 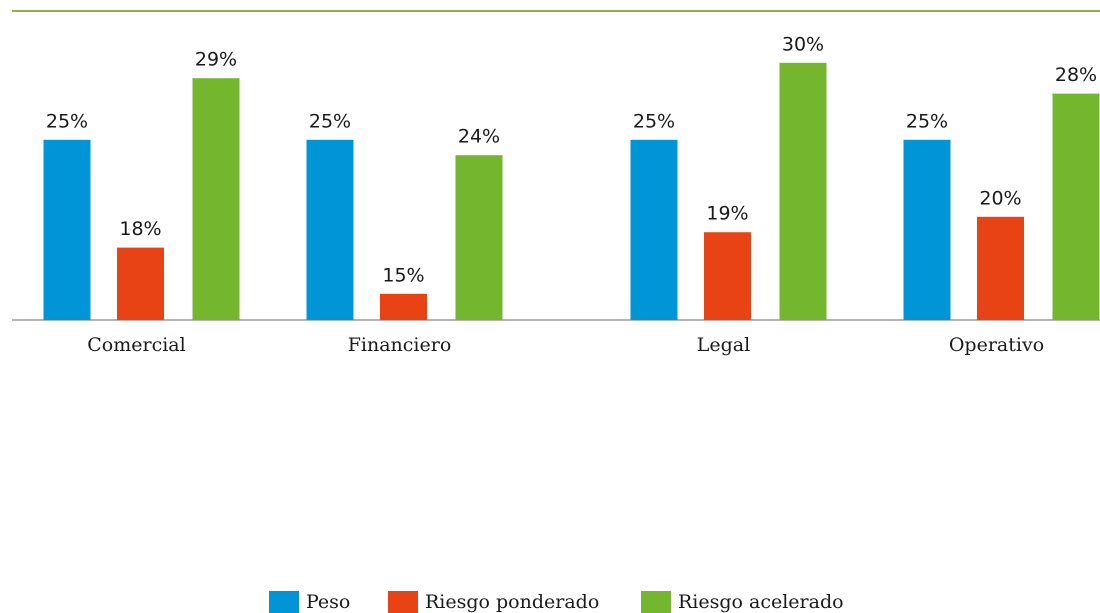 I want to click on value-label: 24%, so click(x=479, y=137).